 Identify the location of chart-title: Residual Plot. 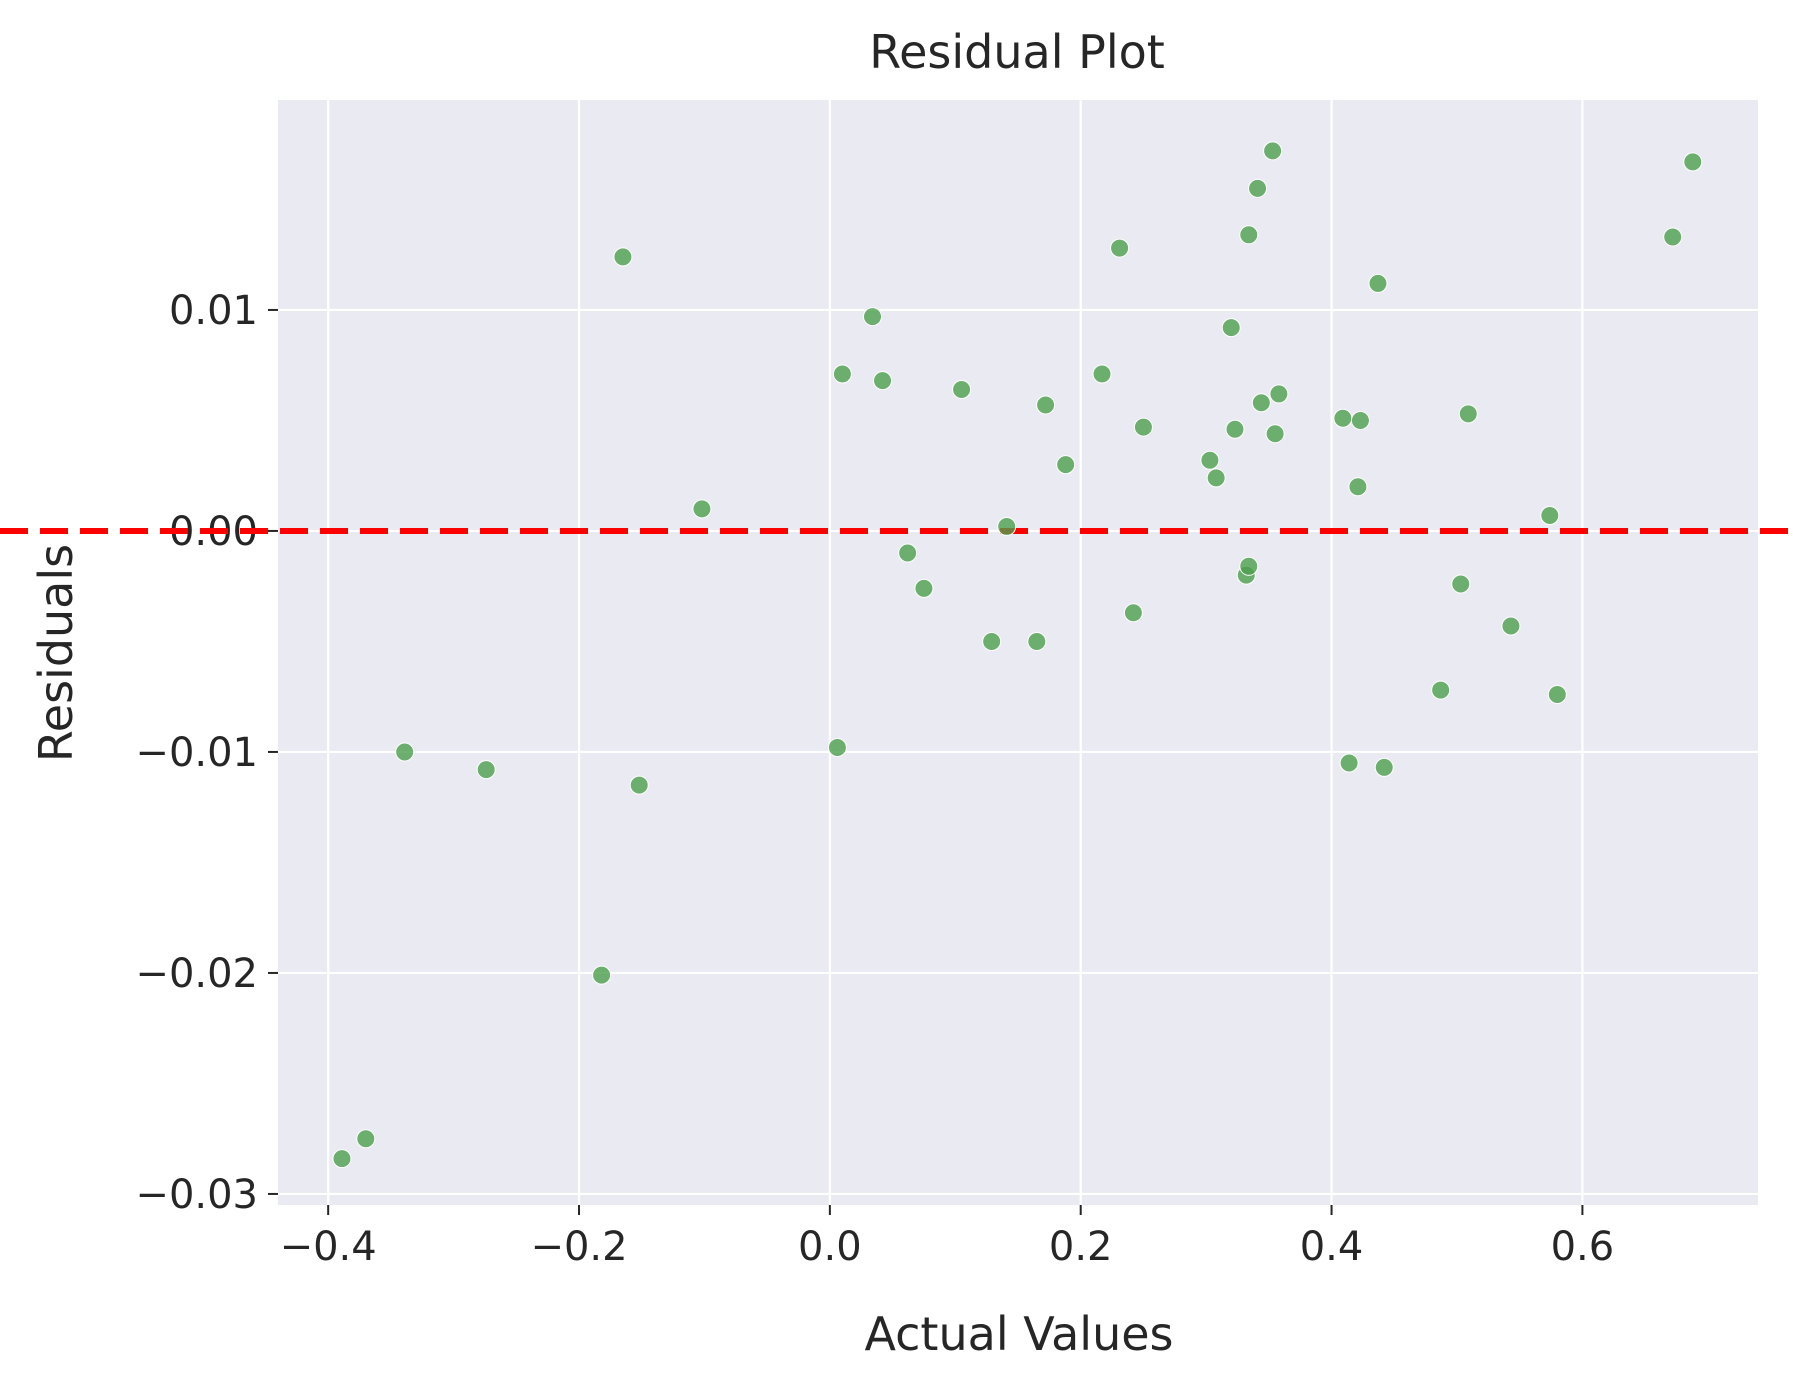
(1017, 52).